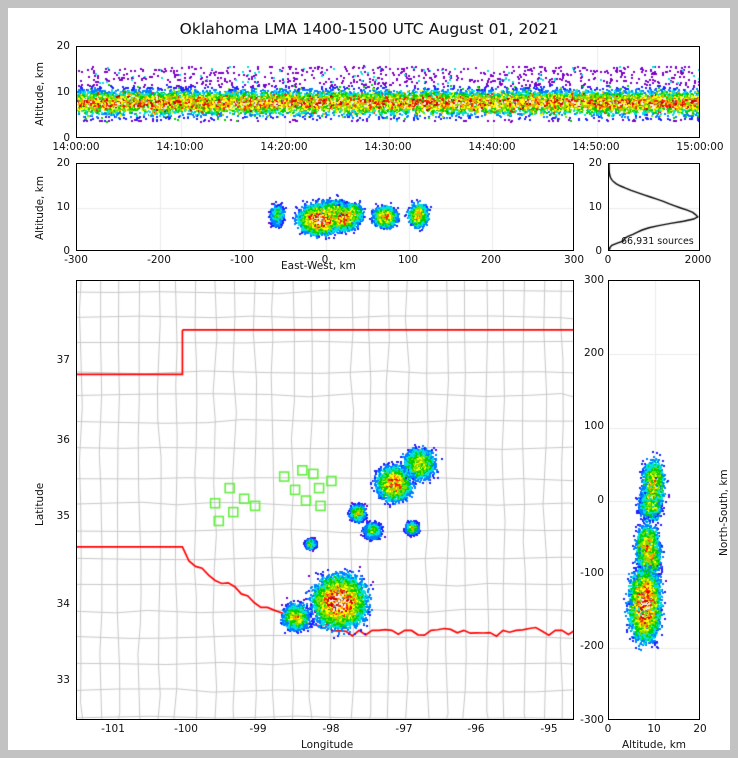 The width and height of the screenshot is (738, 758). I want to click on time-height-ytick-10: 10, so click(63, 92).